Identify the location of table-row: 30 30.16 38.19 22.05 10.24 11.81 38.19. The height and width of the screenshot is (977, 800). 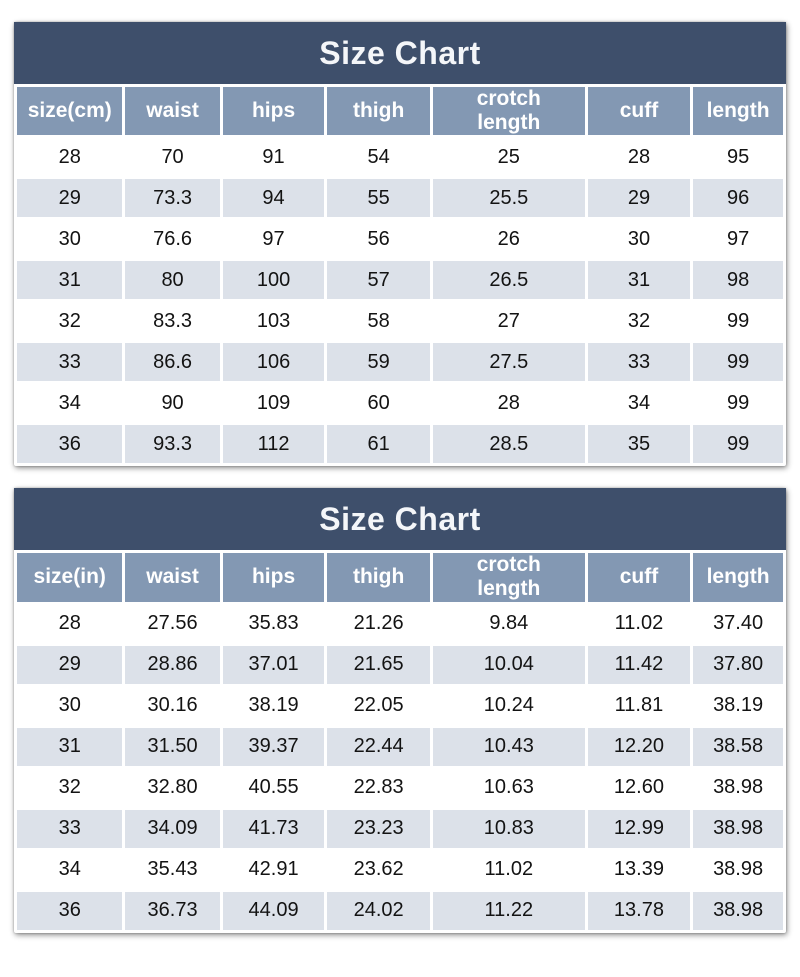
(400, 705).